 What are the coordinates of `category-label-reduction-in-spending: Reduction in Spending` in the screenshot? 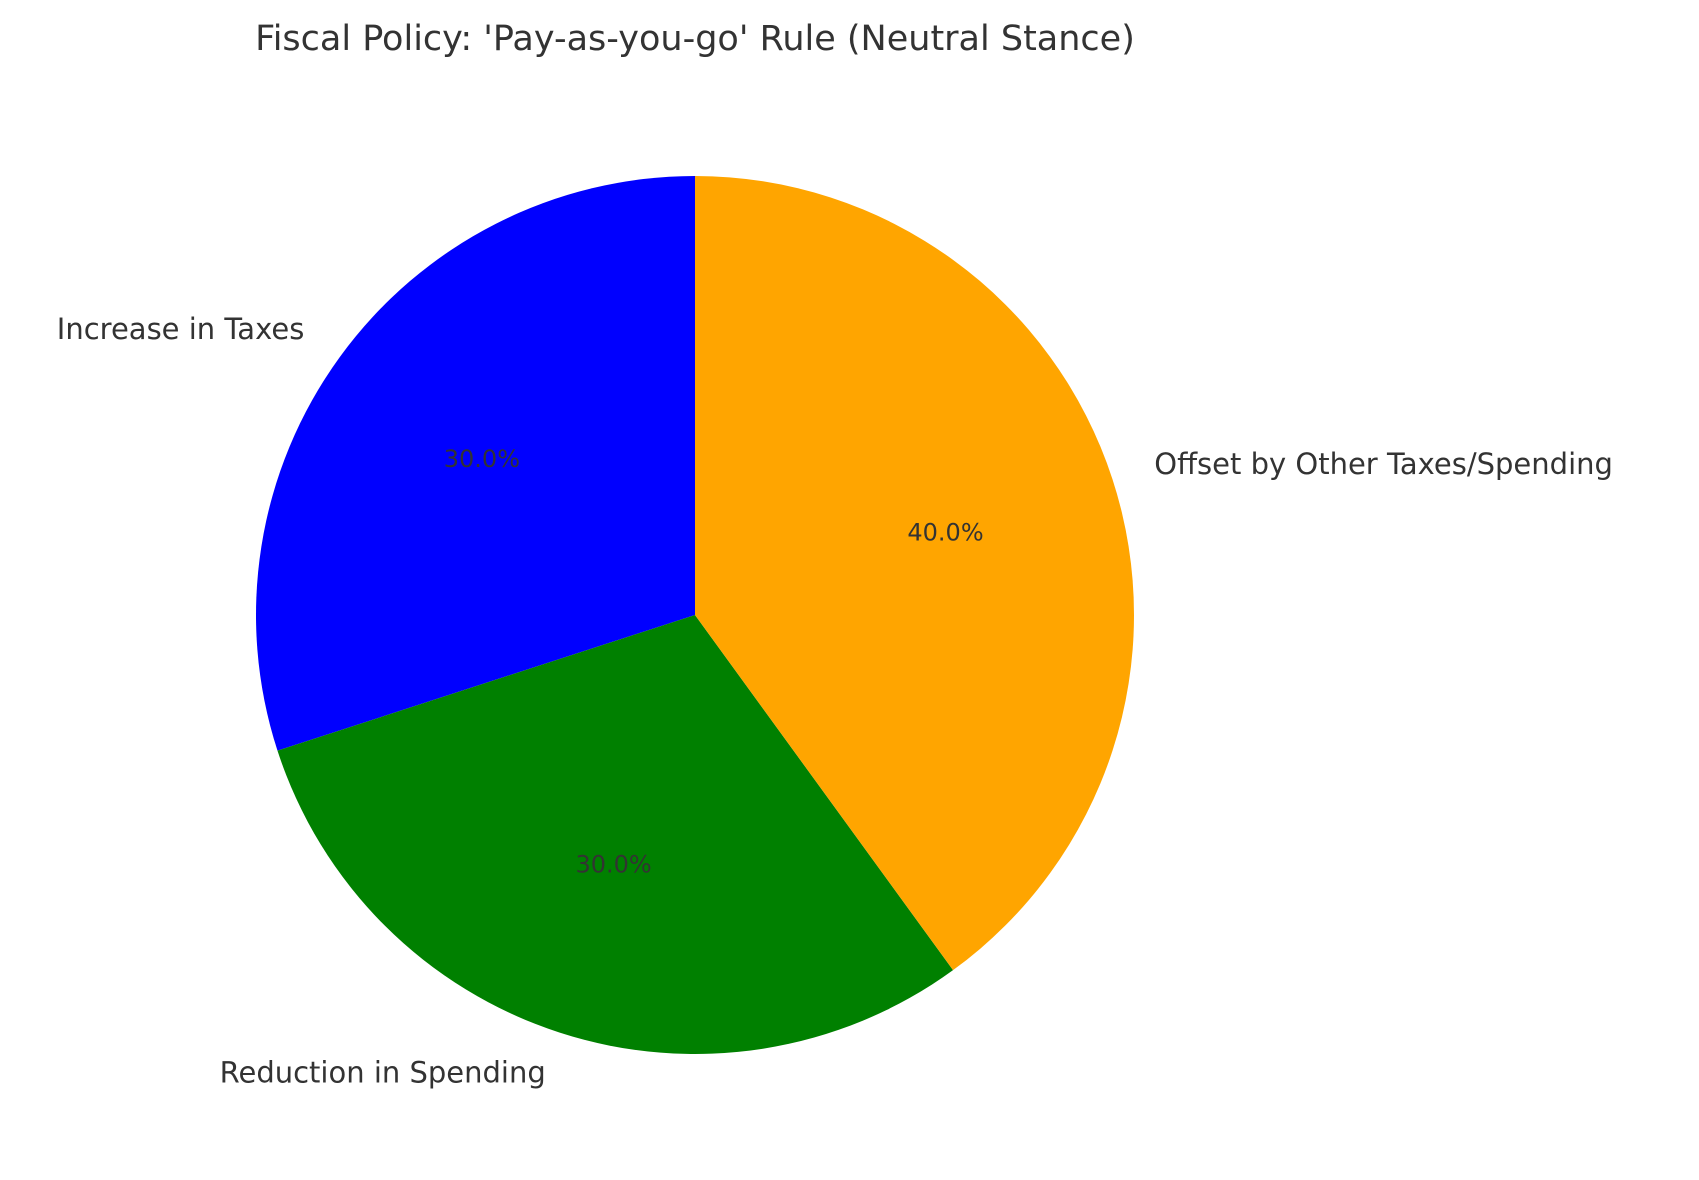 It's located at (383, 1072).